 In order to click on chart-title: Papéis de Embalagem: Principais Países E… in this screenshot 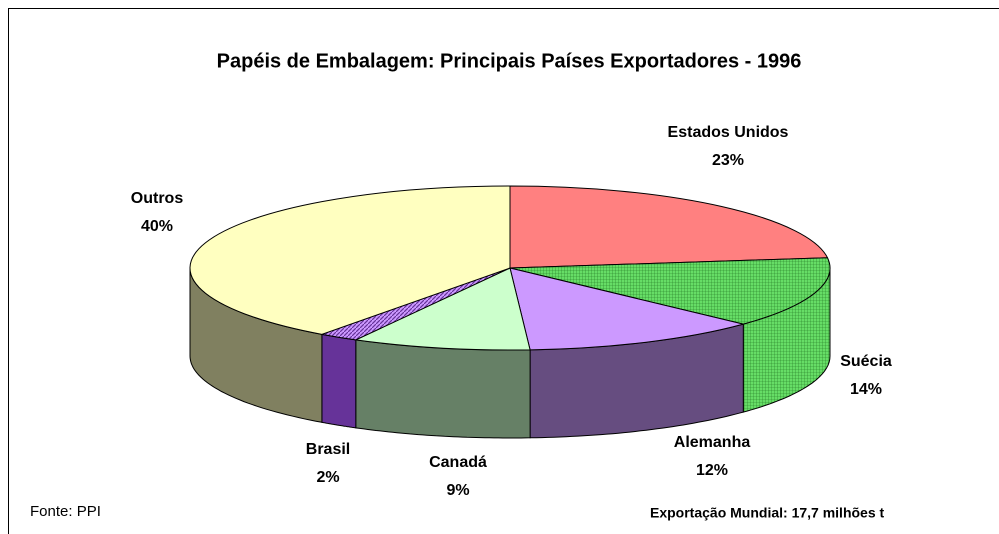, I will do `click(509, 61)`.